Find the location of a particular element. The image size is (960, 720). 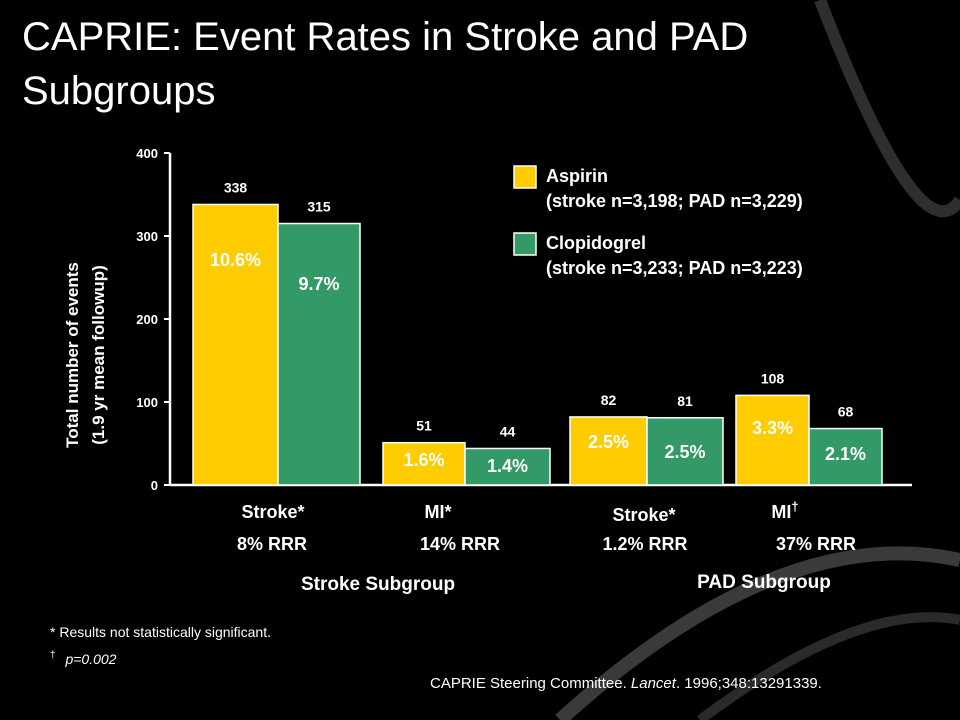

bar-value-label: 315 is located at coordinates (319, 207).